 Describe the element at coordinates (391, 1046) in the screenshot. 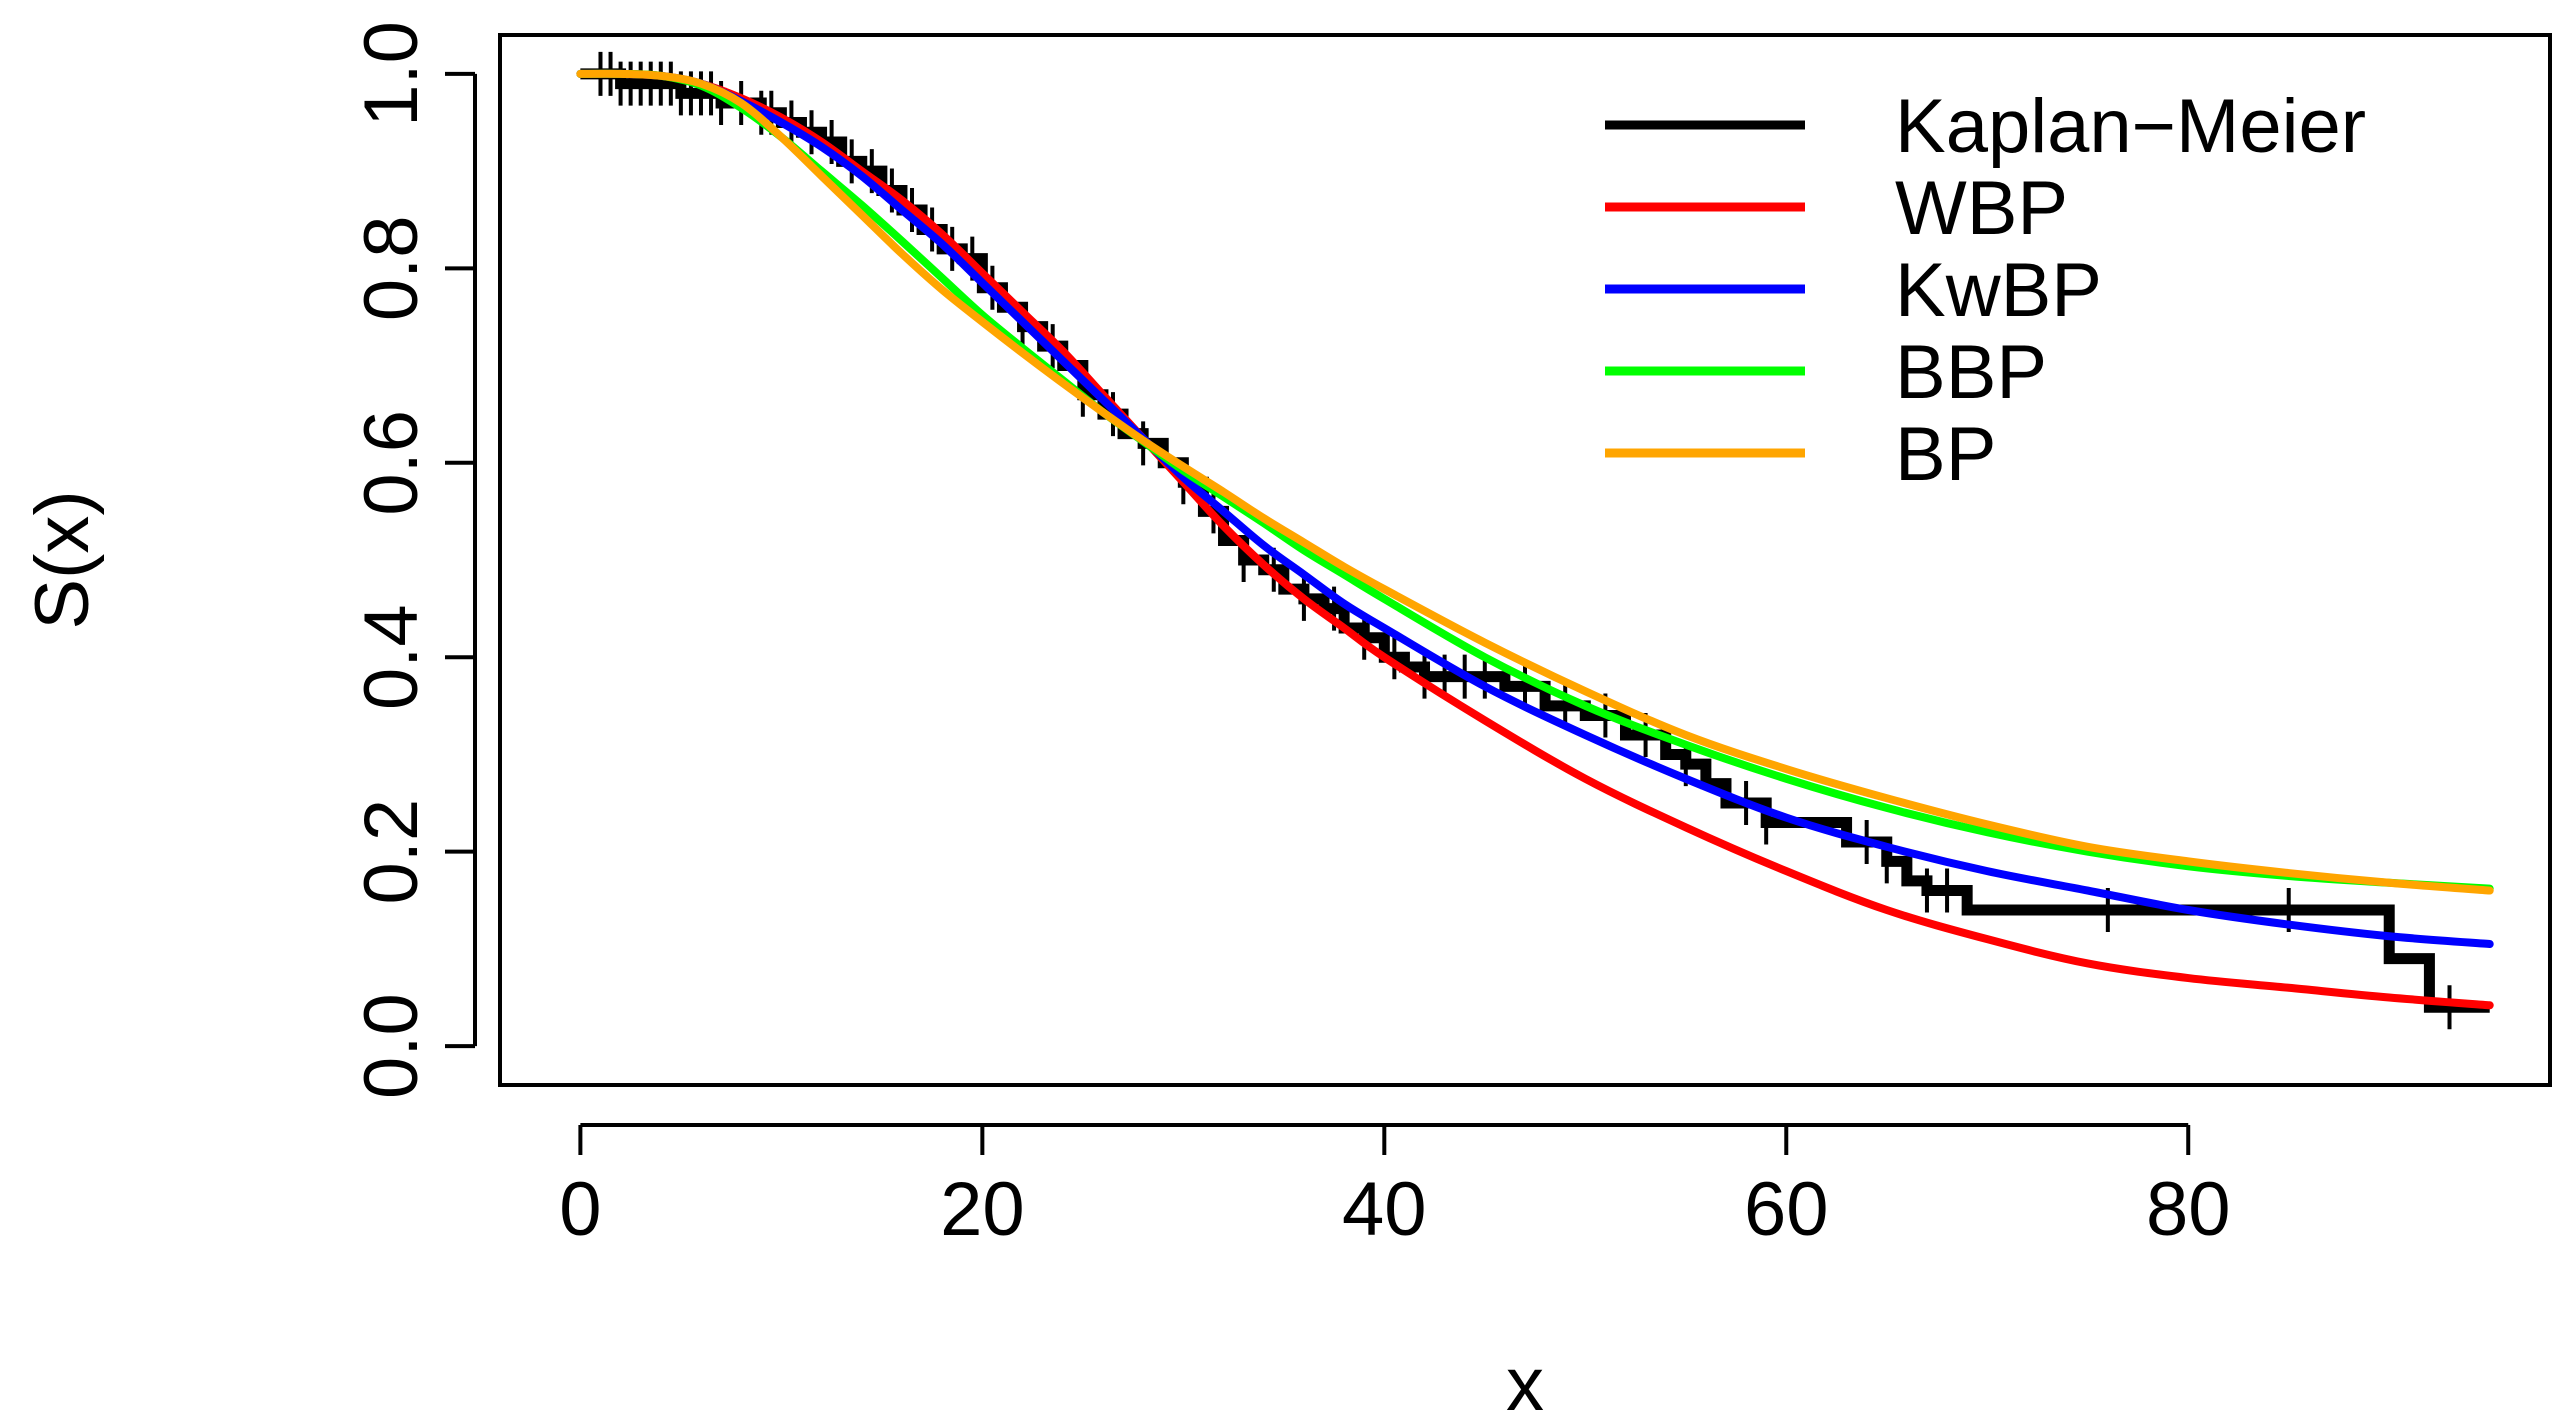

I see `y-tick-label: 0.0` at that location.